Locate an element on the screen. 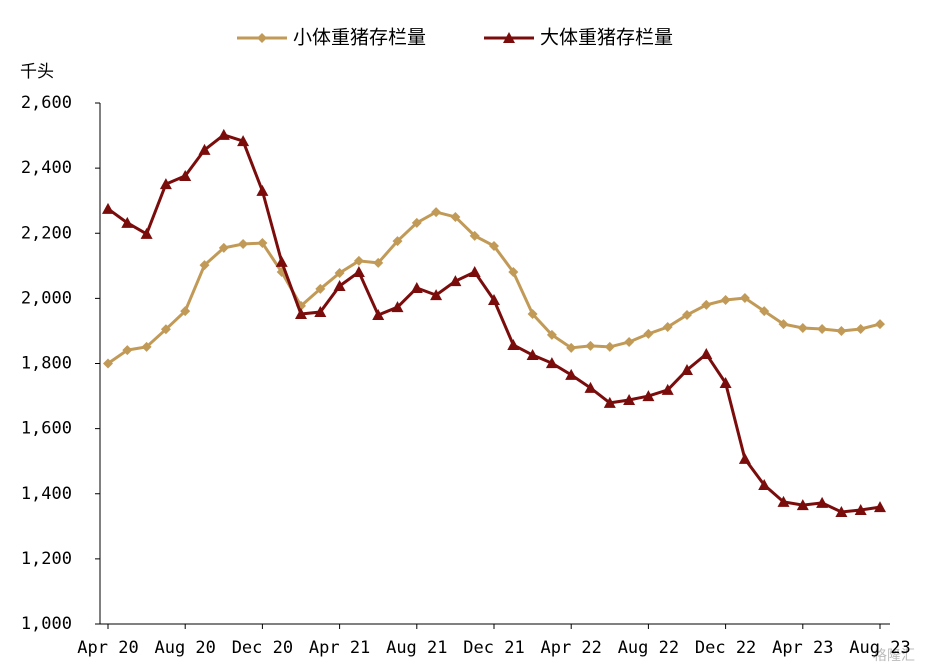 This screenshot has height=672, width=925. x-tick-label: Apr 21 is located at coordinates (339, 648).